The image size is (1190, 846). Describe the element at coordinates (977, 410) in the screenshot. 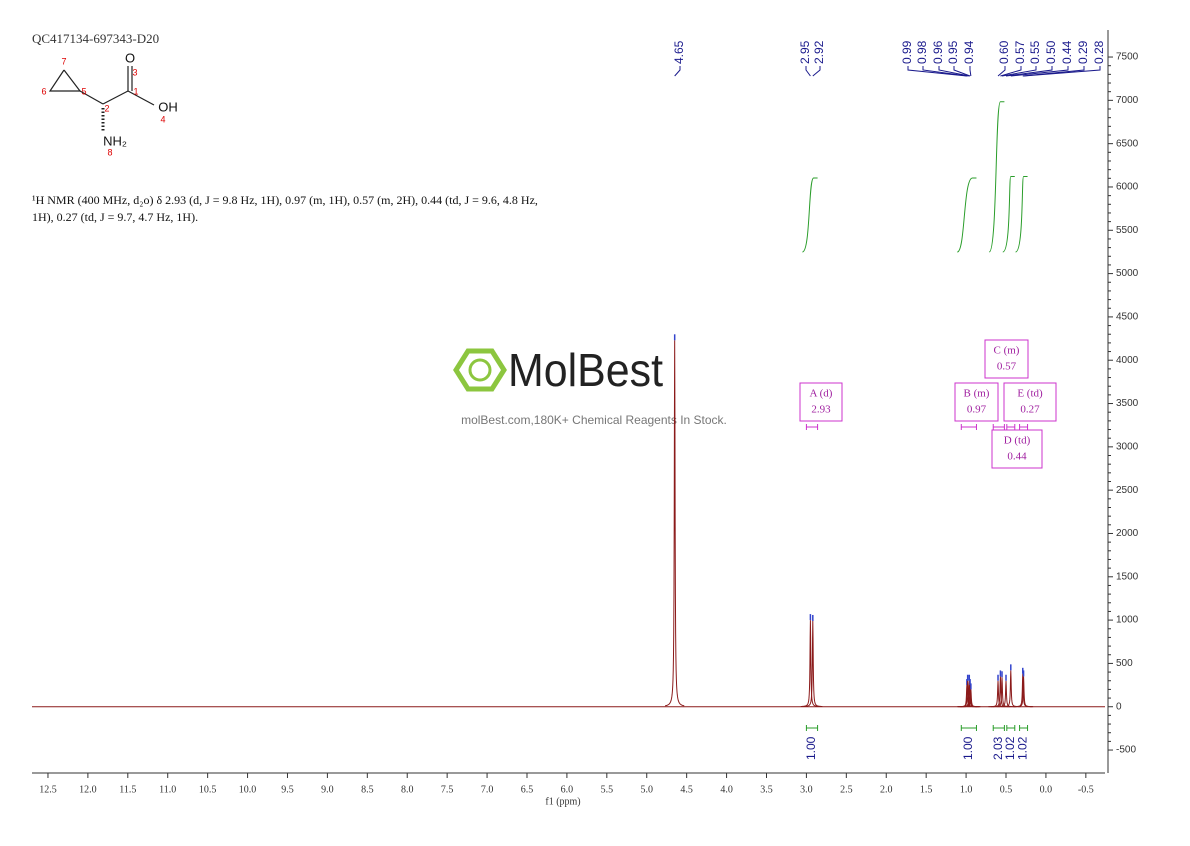

I see `multiplet-shift: 0.97` at that location.